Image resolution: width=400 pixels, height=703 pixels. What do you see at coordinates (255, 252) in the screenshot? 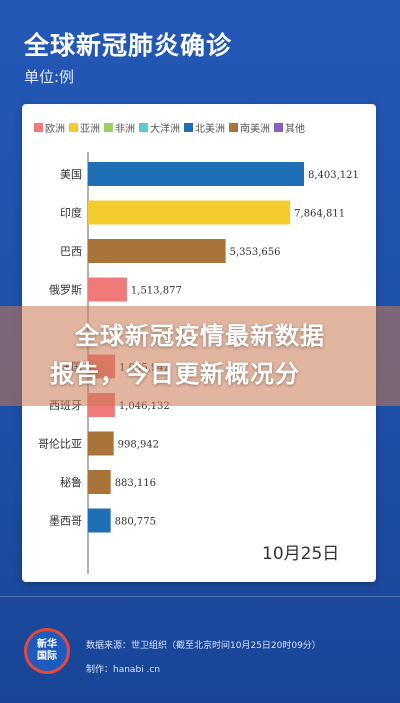
I see `bar-value-label: 5,353,656` at bounding box center [255, 252].